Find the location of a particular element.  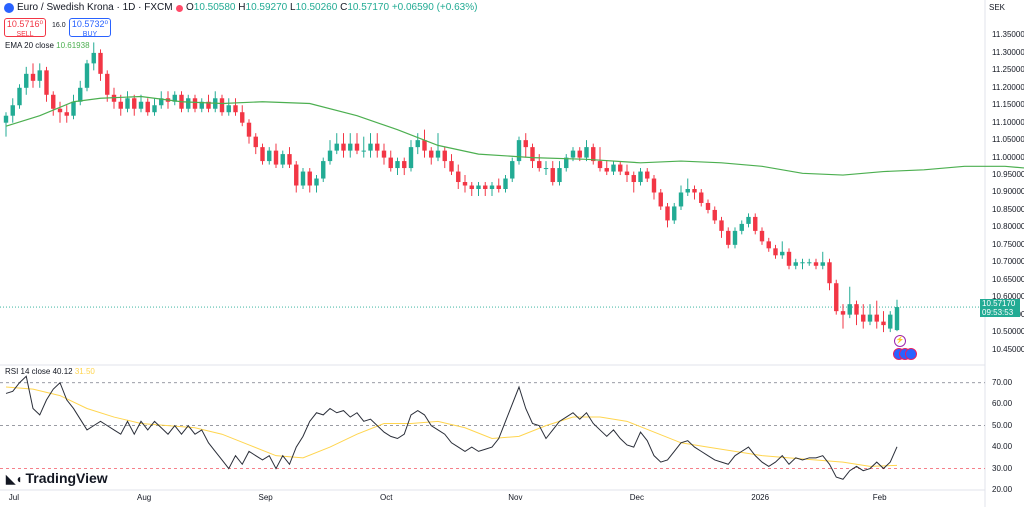

time-tick-label: Sep is located at coordinates (265, 497).